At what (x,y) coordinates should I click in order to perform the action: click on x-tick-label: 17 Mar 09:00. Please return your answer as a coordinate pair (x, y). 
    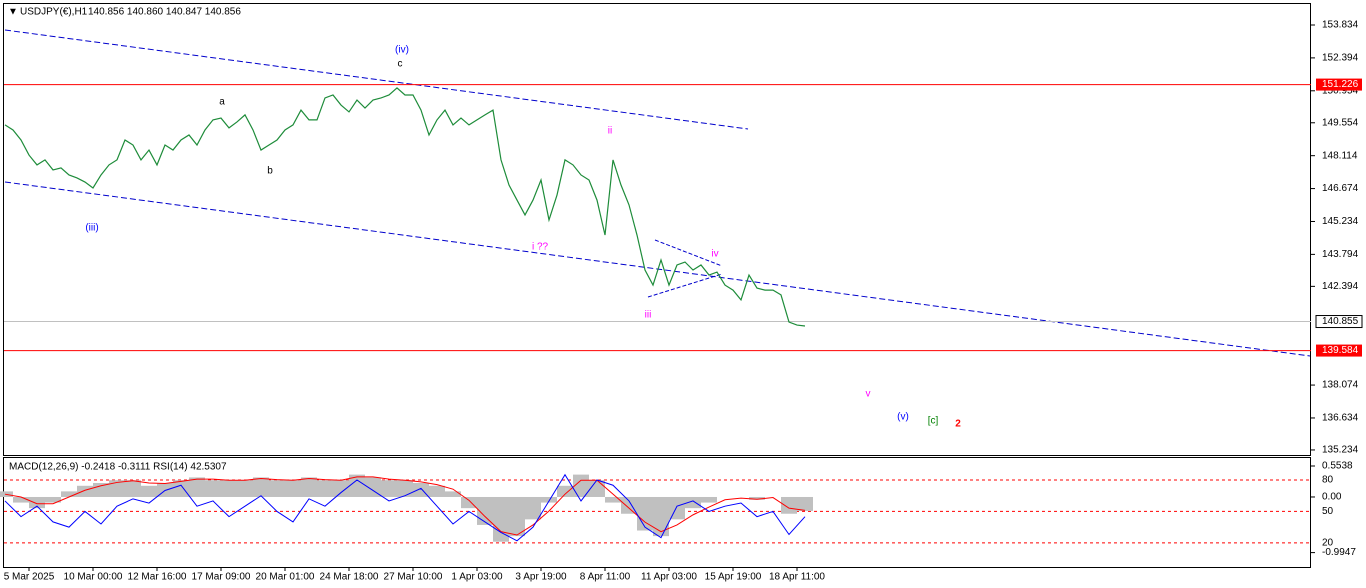
    Looking at the image, I should click on (221, 577).